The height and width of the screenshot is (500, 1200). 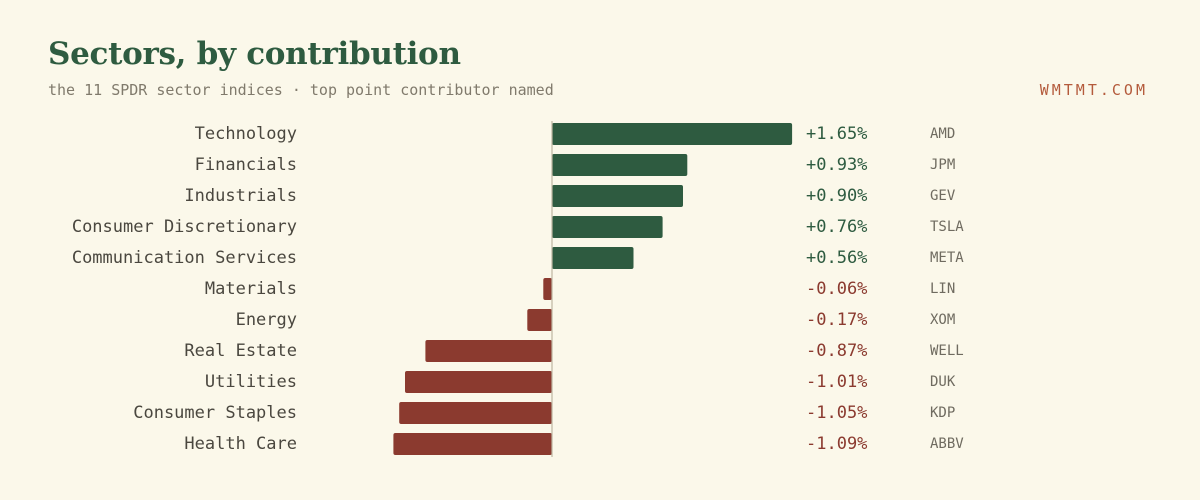 What do you see at coordinates (251, 382) in the screenshot?
I see `category-label: Utilities` at bounding box center [251, 382].